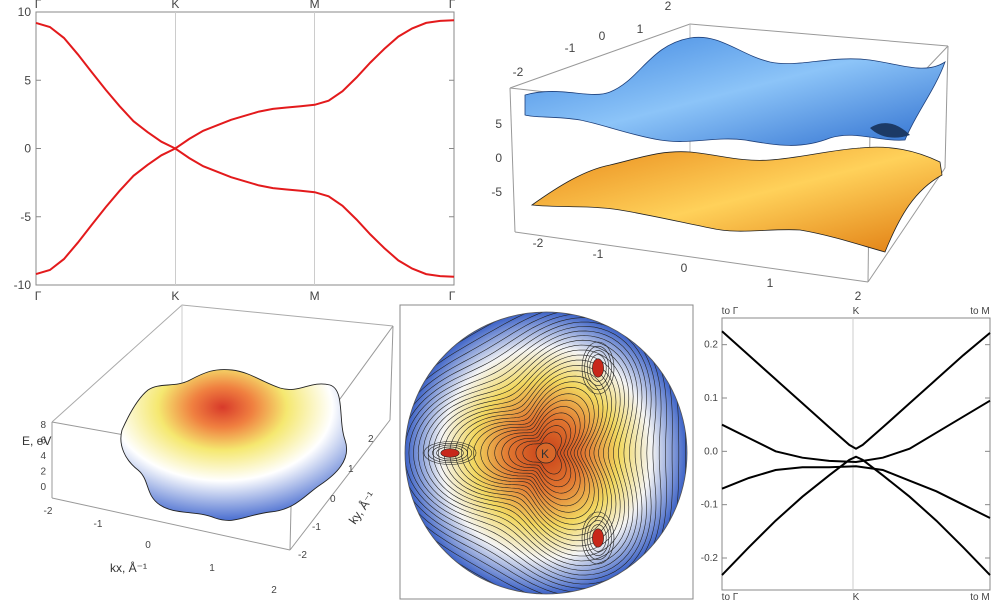 The height and width of the screenshot is (603, 994). Describe the element at coordinates (27, 80) in the screenshot. I see `y-tick-label: 5` at that location.